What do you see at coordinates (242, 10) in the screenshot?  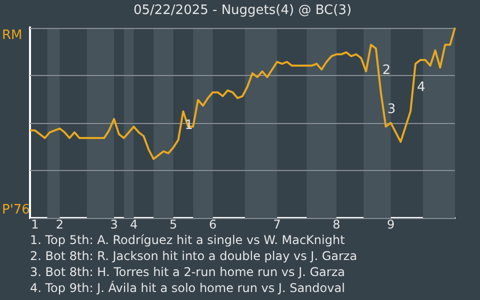 I see `chart-title: 05/22/2025 - Nuggets(4) @ BC(3)` at bounding box center [242, 10].